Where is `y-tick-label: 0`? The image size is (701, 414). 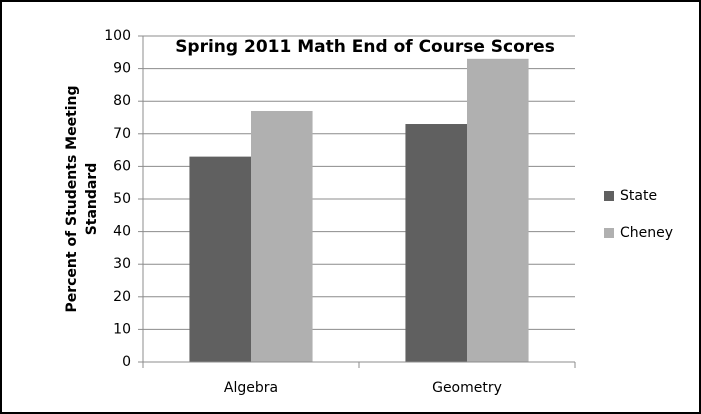
y-tick-label: 0 is located at coordinates (126, 362).